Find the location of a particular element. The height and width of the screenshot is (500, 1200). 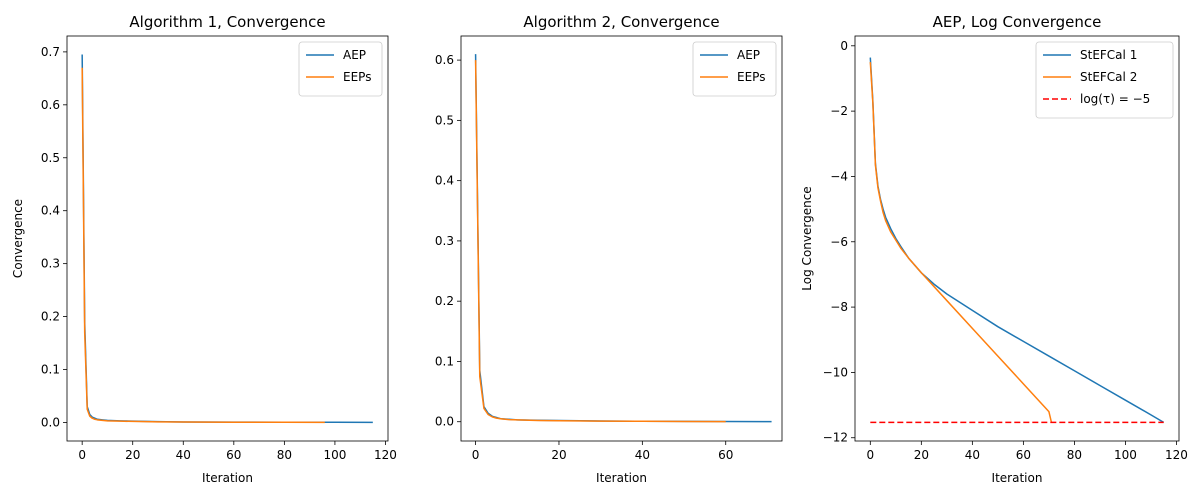

y-tick-label: −10 is located at coordinates (835, 372).